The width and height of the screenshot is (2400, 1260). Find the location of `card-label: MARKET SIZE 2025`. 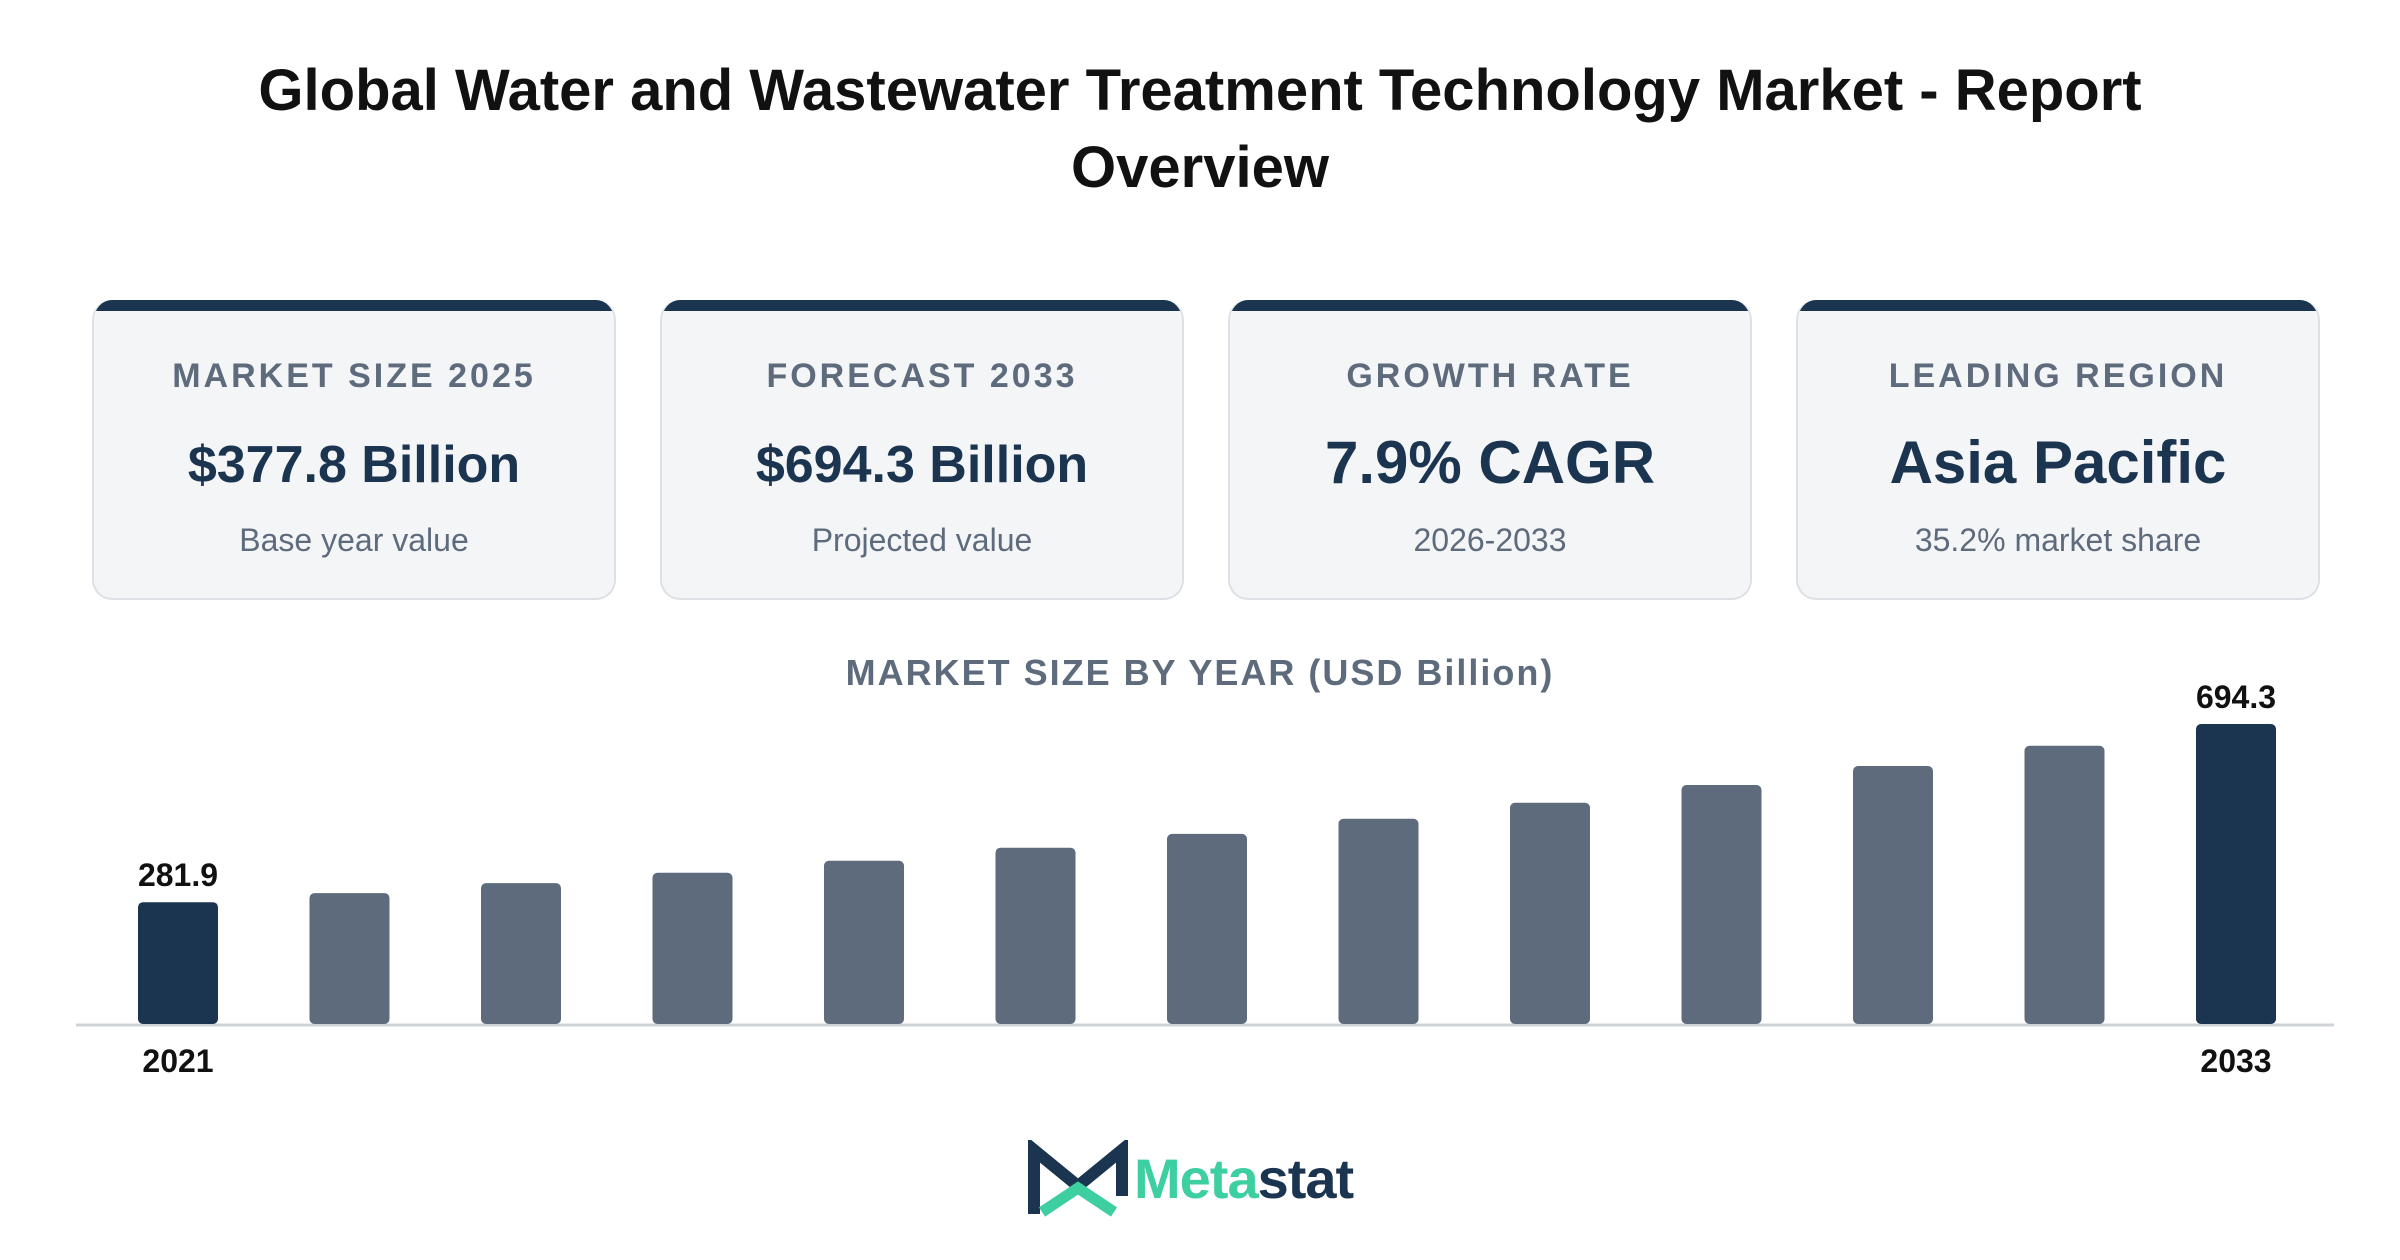

card-label: MARKET SIZE 2025 is located at coordinates (354, 376).